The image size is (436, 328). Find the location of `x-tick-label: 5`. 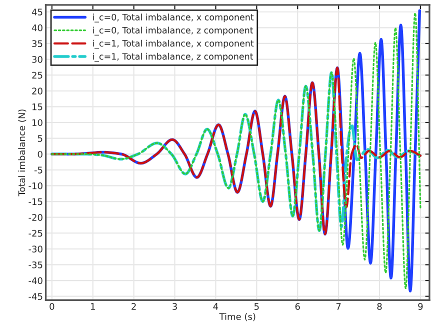

x-tick-label: 5 is located at coordinates (256, 306).